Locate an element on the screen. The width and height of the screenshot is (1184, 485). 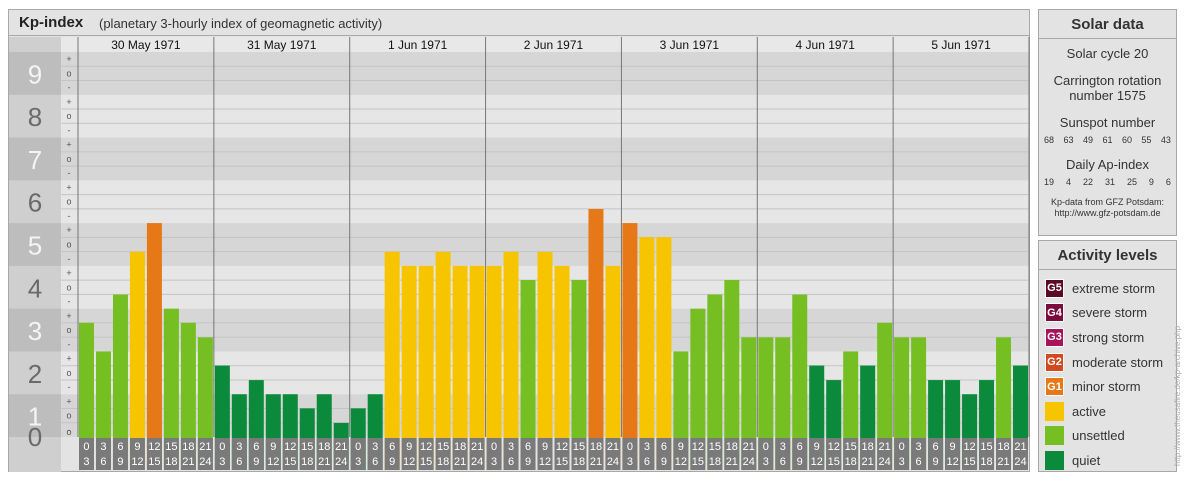
legend-label: quiet is located at coordinates (1086, 460).